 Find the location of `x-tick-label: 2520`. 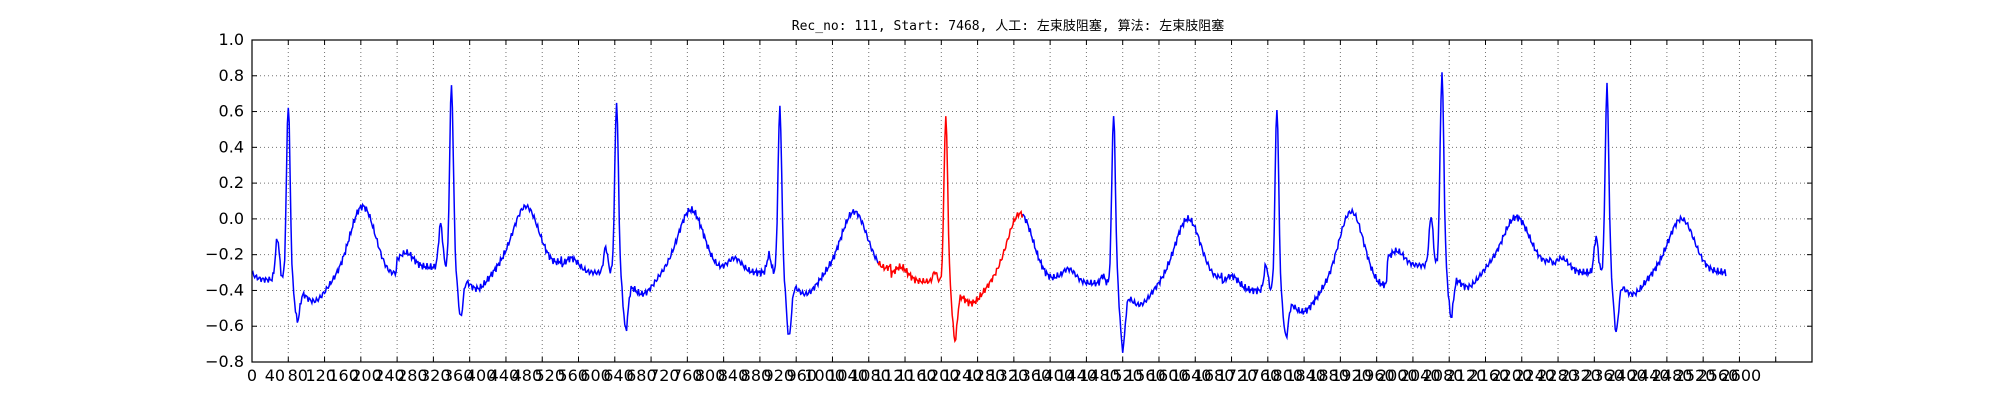

x-tick-label: 2520 is located at coordinates (1695, 375).